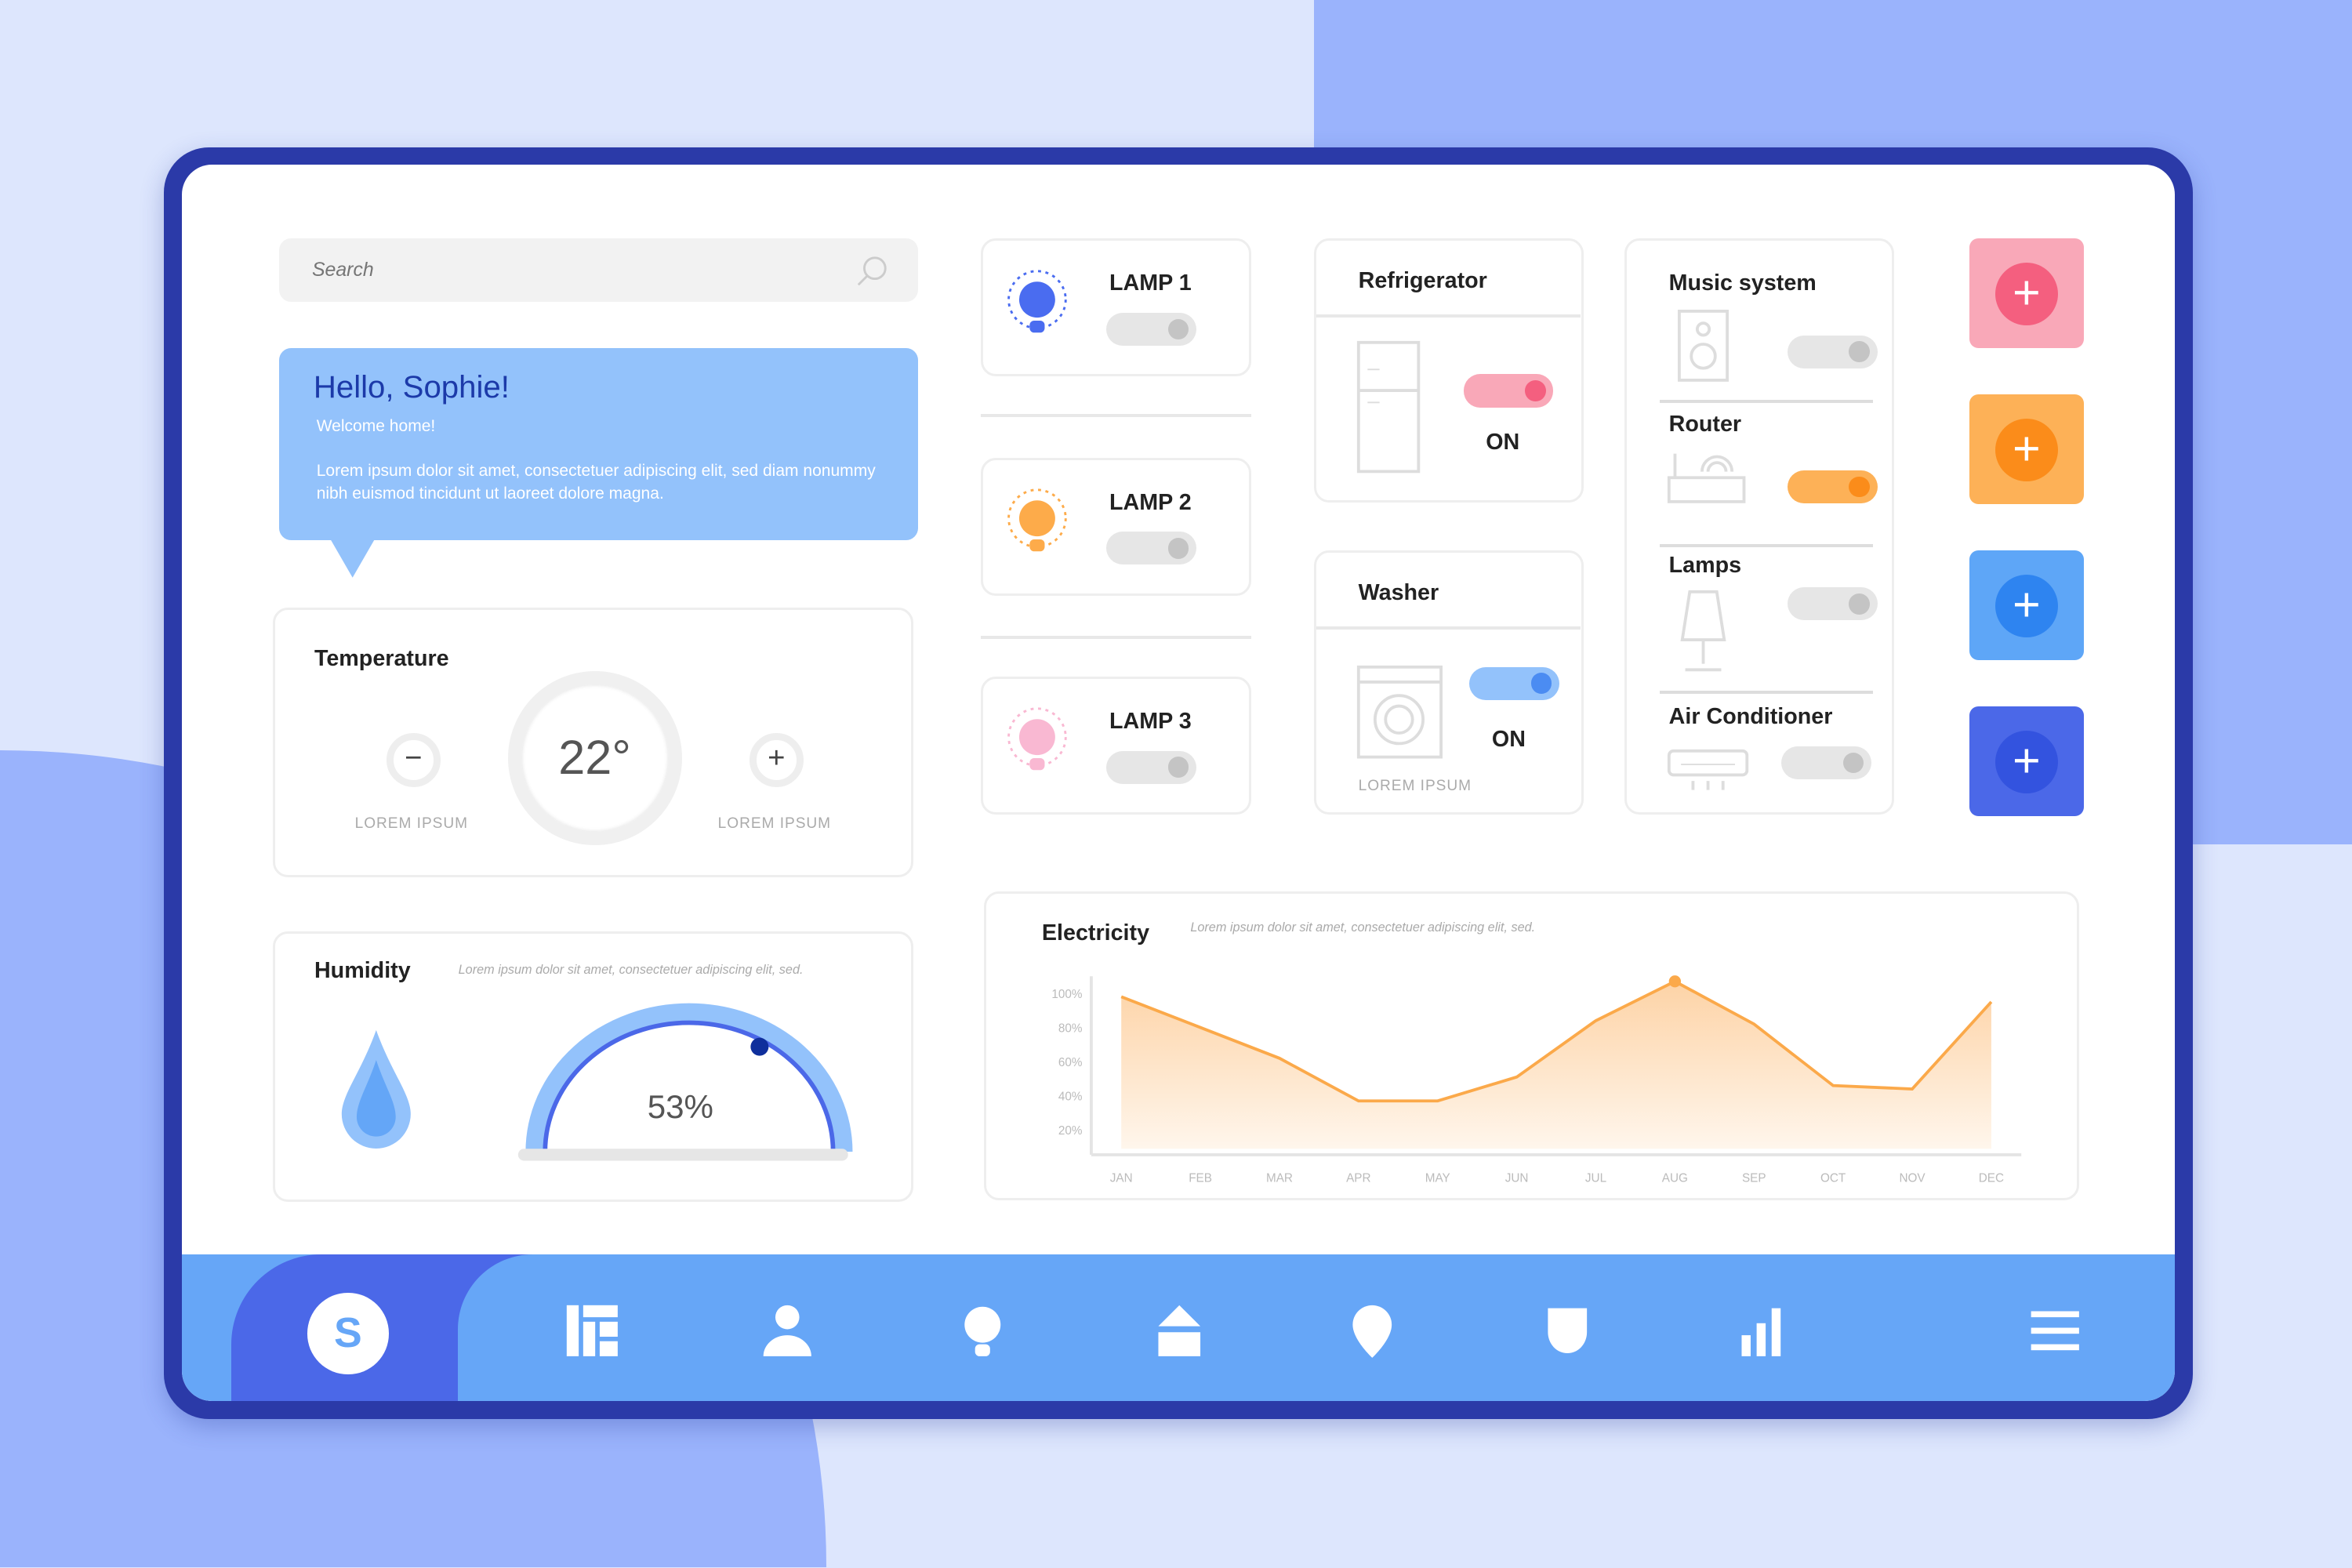  What do you see at coordinates (381, 658) in the screenshot?
I see `temperature-title: Temperature` at bounding box center [381, 658].